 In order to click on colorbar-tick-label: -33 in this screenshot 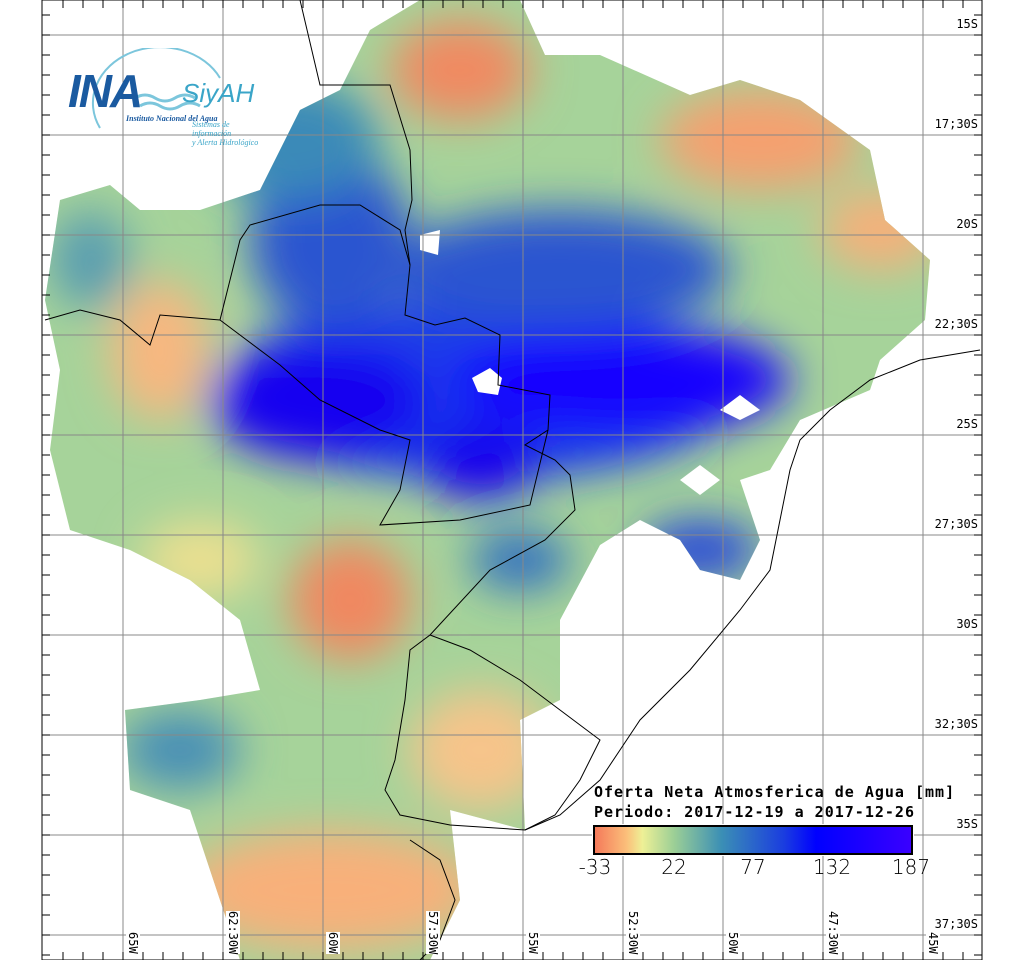, I will do `click(595, 867)`.